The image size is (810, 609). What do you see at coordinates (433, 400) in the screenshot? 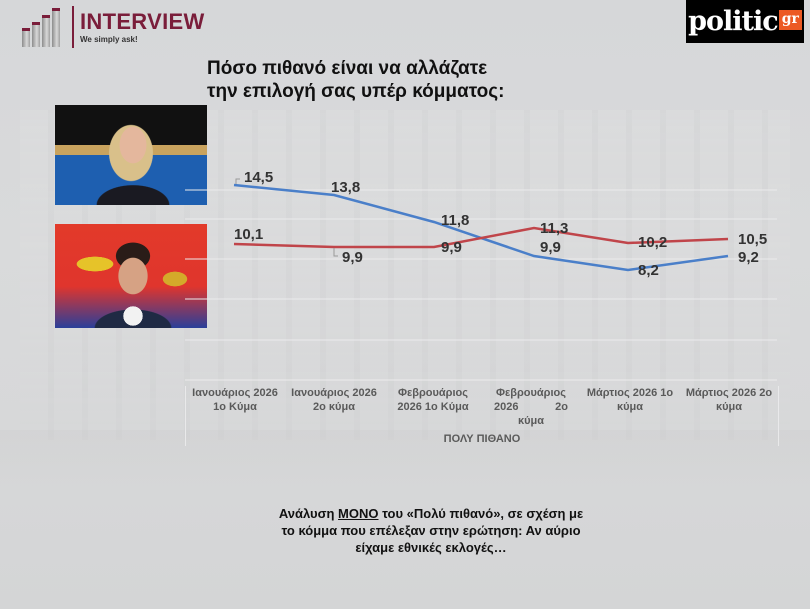
I see `x-tick-label: Φεβρουάριος 2026 1ο Κύμα` at bounding box center [433, 400].